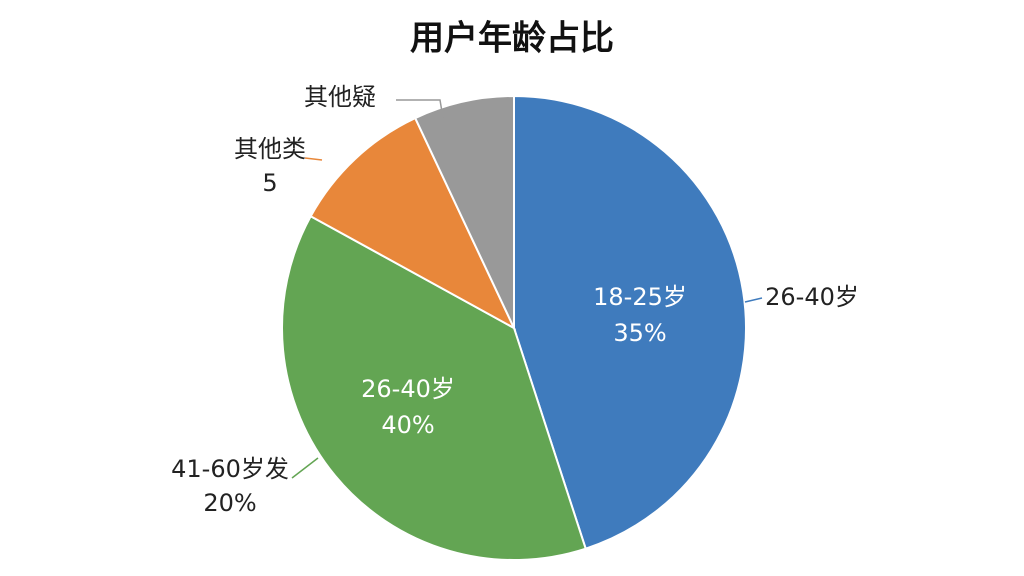  I want to click on slice-label: 20%, so click(229, 503).